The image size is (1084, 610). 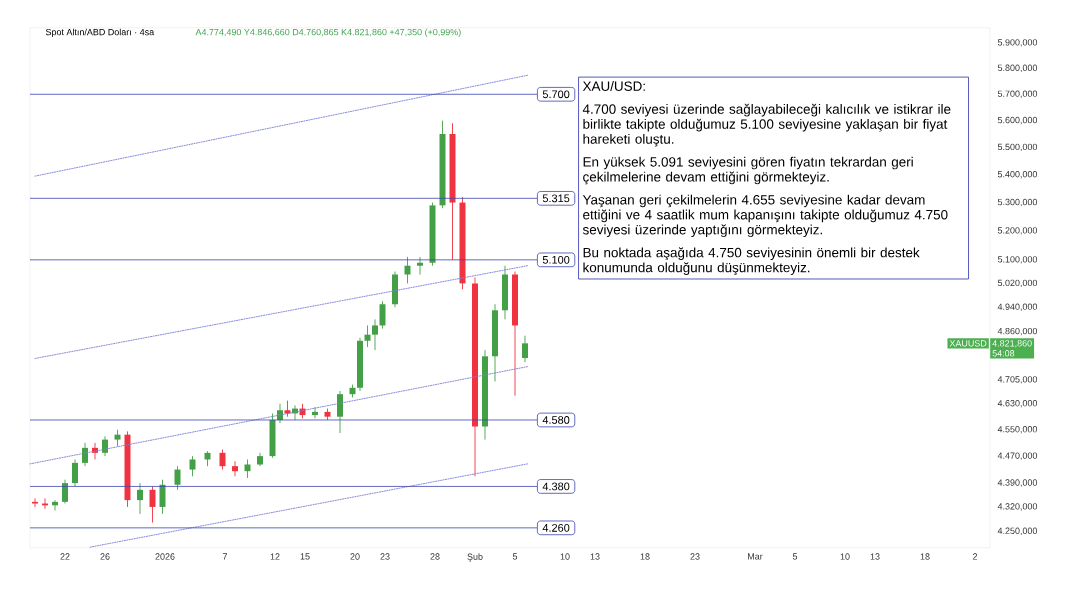 I want to click on y-tick-label: 5.900,000, so click(x=1017, y=43).